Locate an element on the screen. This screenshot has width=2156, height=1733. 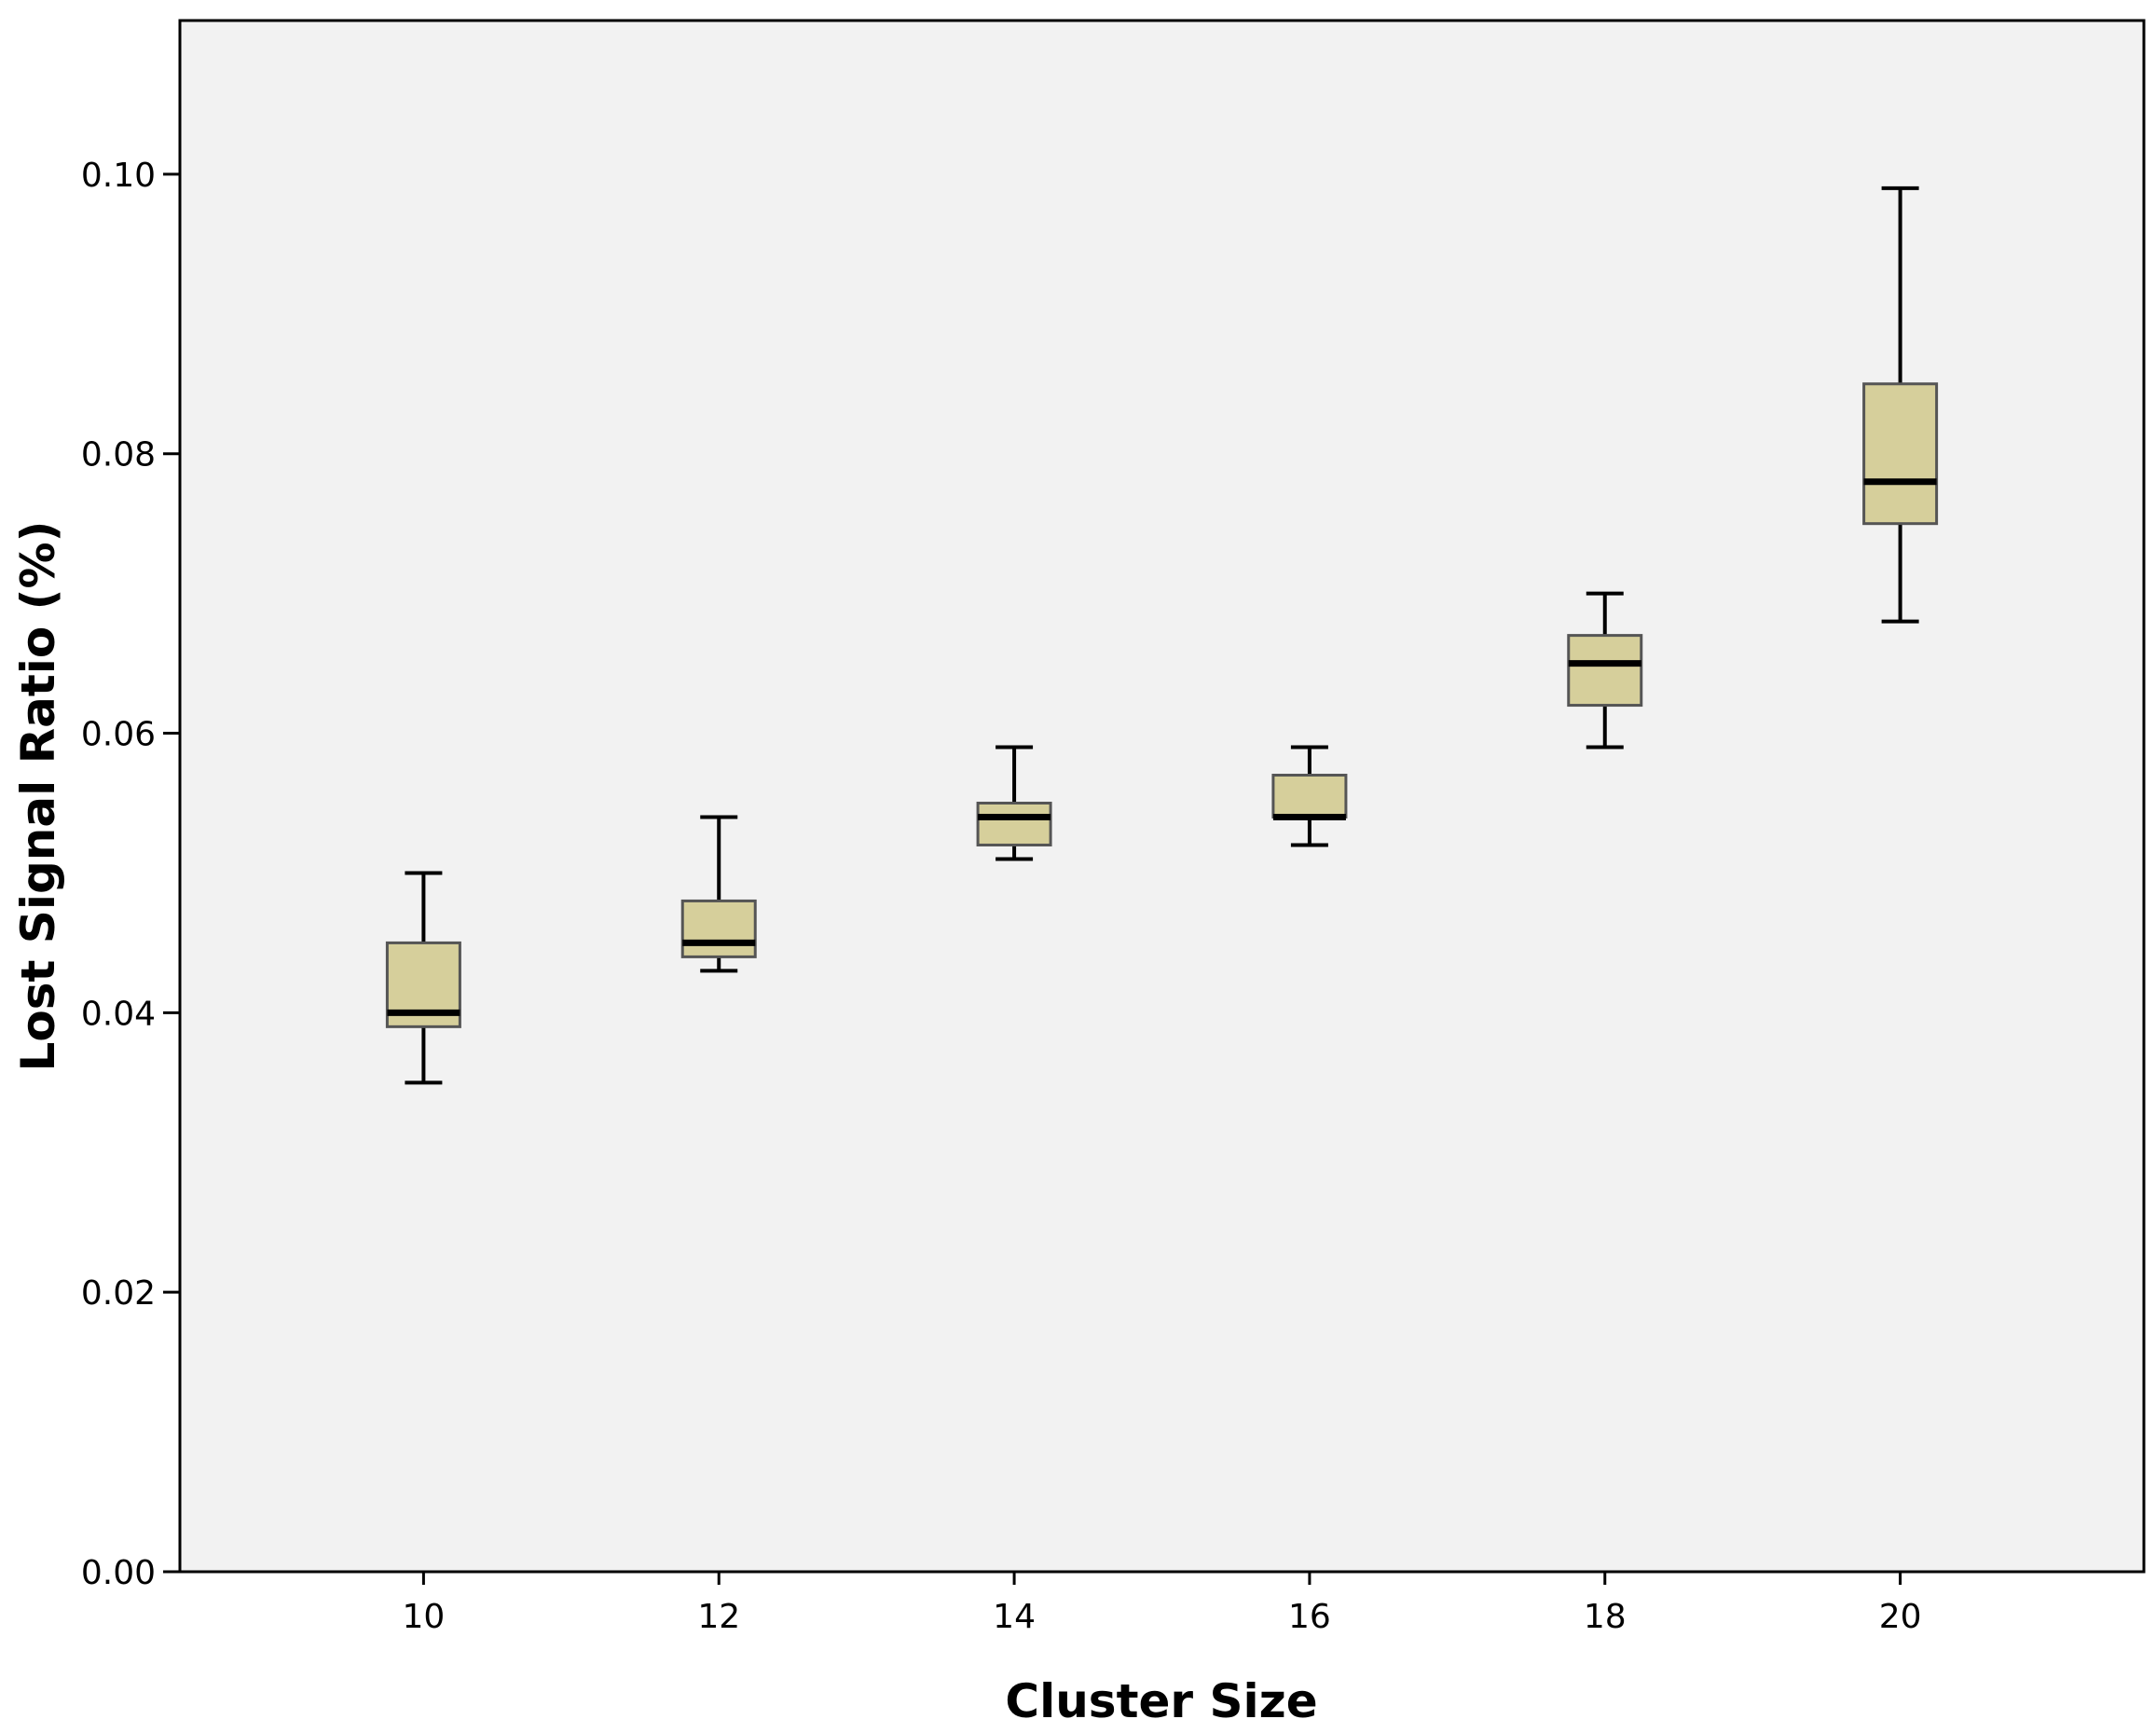
x-axis-title: Cluster Size is located at coordinates (1161, 1701).